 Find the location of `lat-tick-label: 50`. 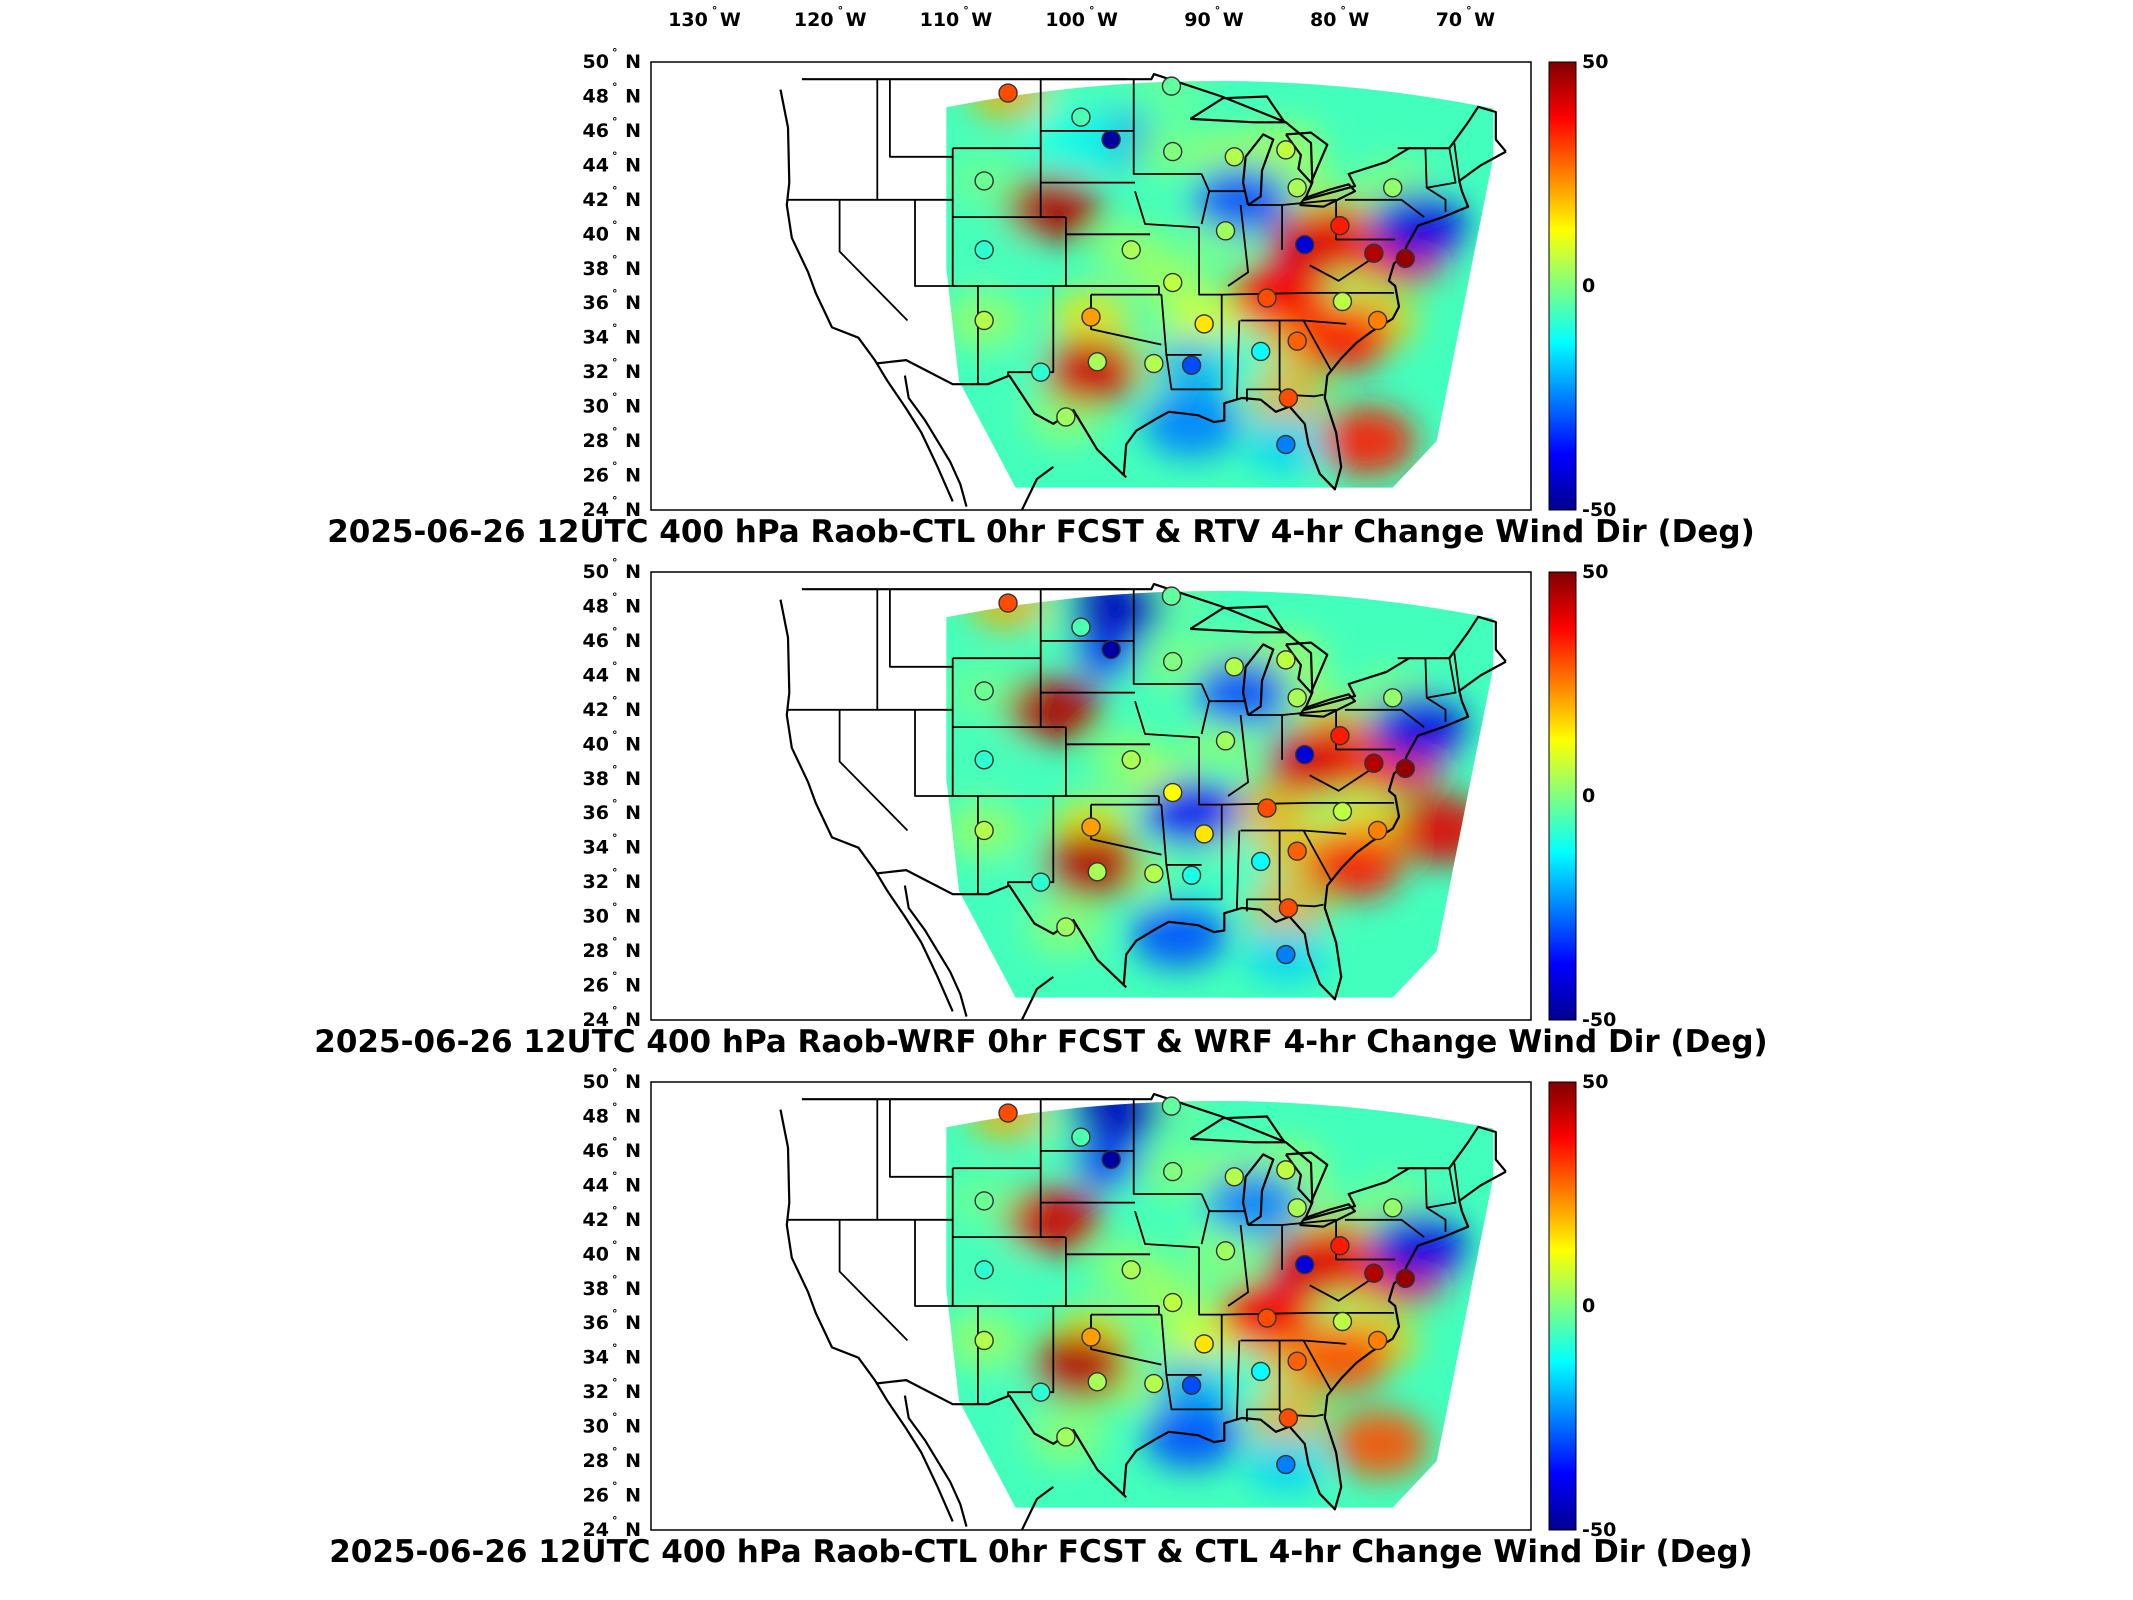

lat-tick-label: 50 is located at coordinates (596, 1082).